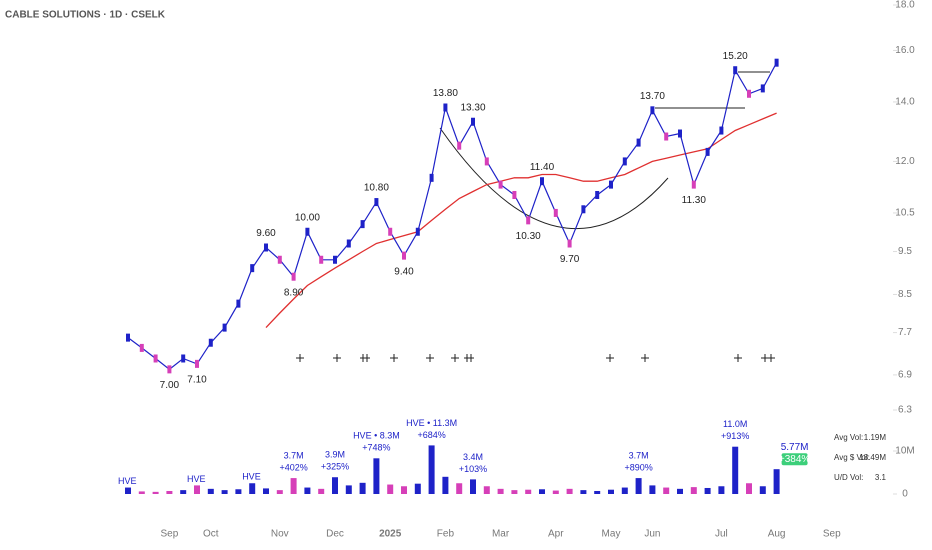 The height and width of the screenshot is (550, 932). Describe the element at coordinates (431, 423) in the screenshot. I see `volume-label: HVE • 11.3M` at that location.